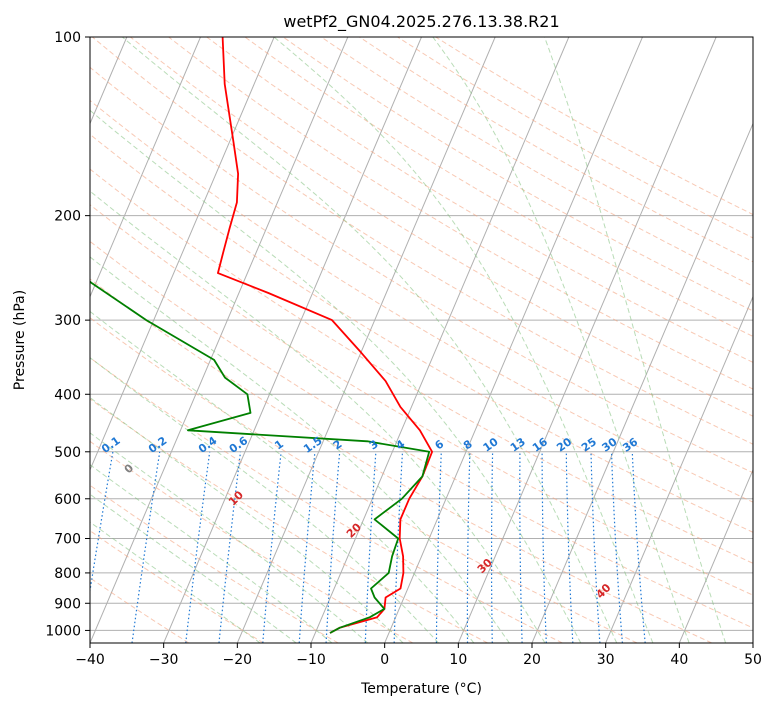  I want to click on x-tick-label: 50, so click(753, 660).